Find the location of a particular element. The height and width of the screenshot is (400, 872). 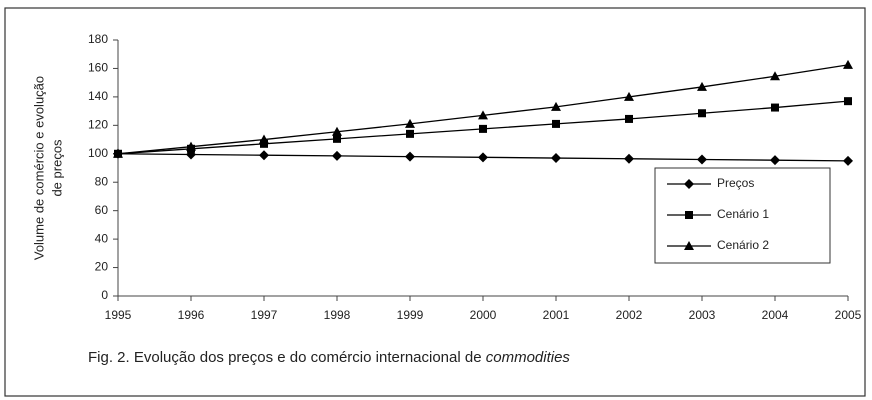

caption-italic: commodities is located at coordinates (528, 357).